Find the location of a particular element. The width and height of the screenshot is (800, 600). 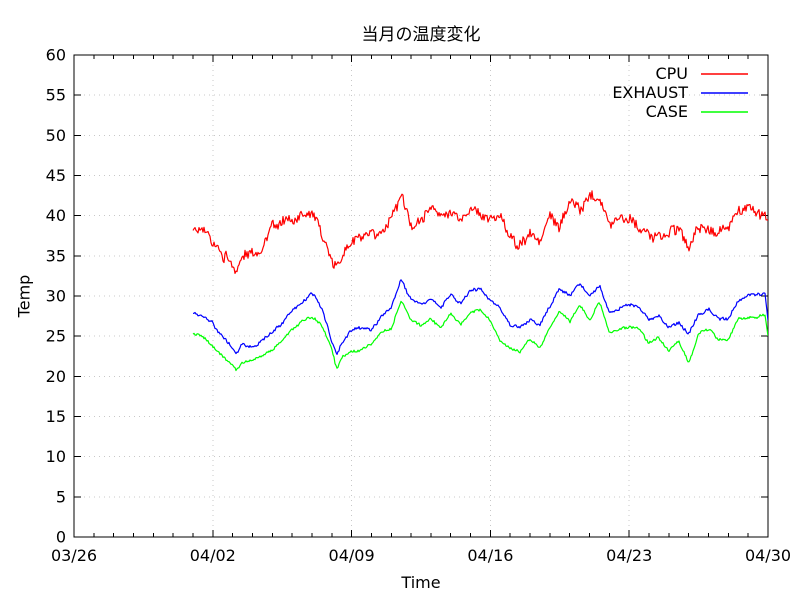

y-tick-label: 30 is located at coordinates (56, 296).